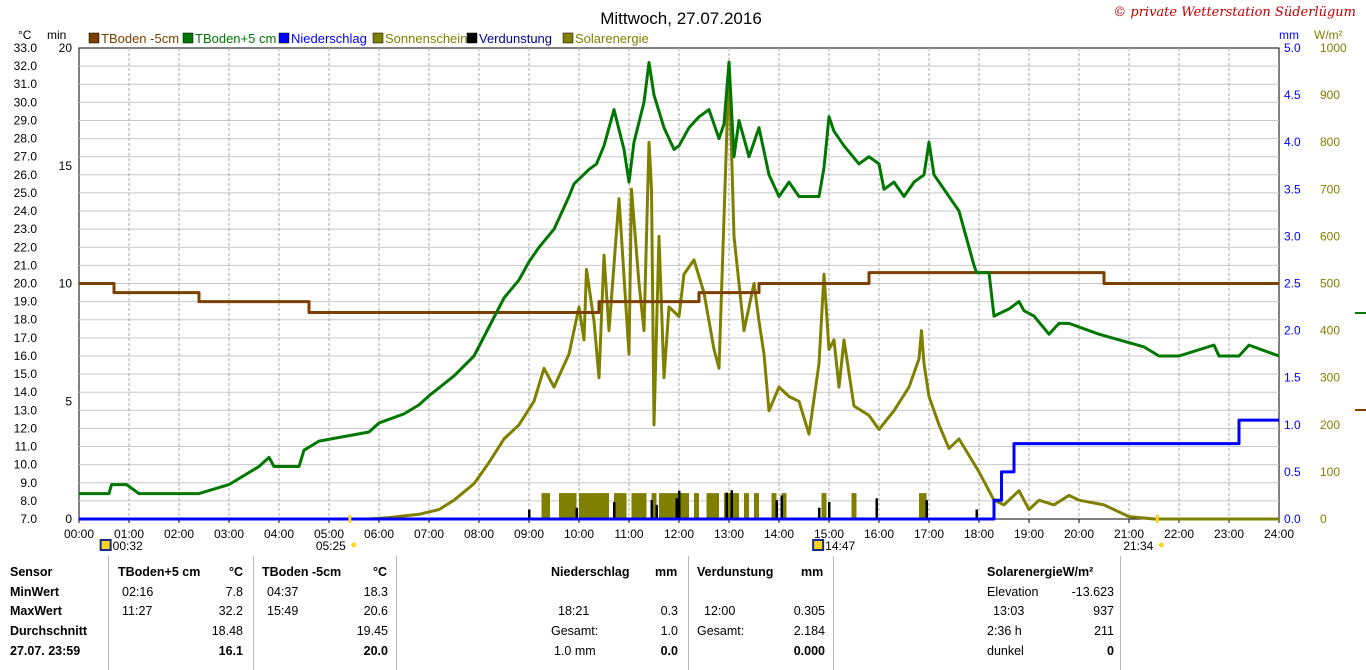 This screenshot has height=670, width=1366. I want to click on y-tick-label-mm: 2.5, so click(1292, 284).